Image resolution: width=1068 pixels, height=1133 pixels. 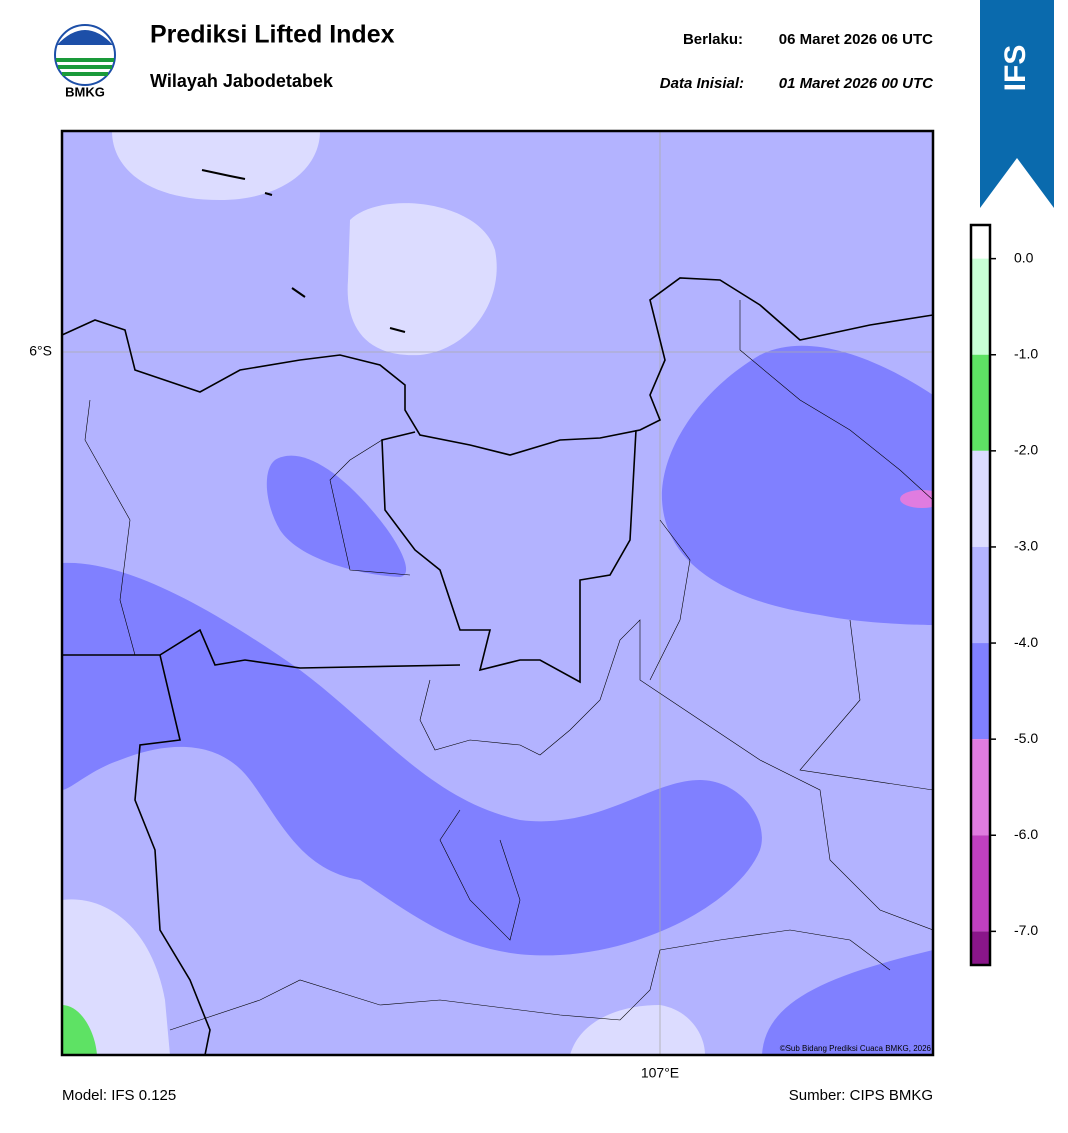 I want to click on colorbar-frame, so click(x=980, y=595).